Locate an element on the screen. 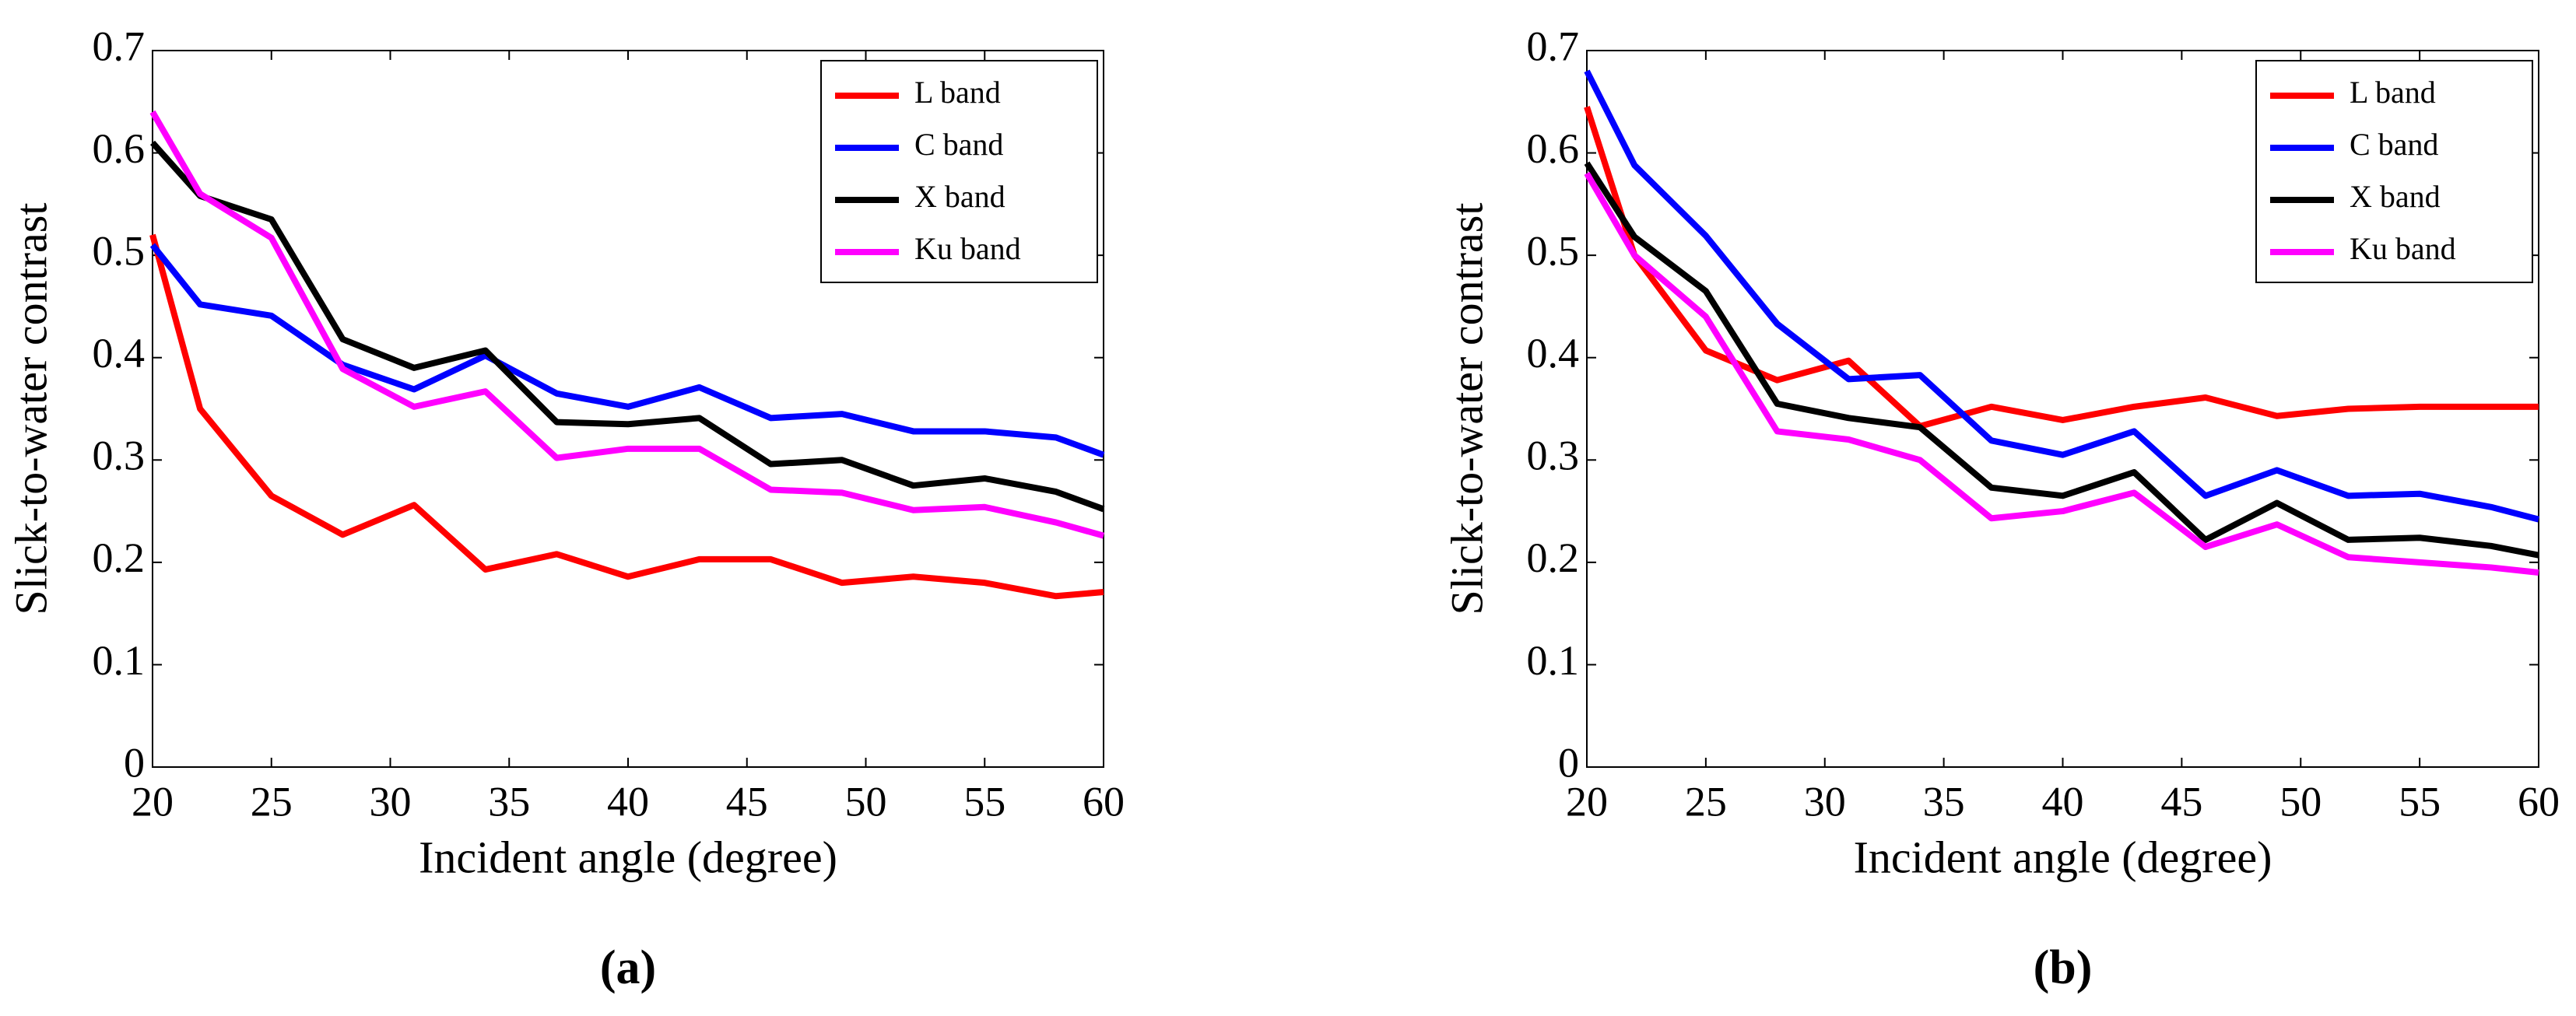 This screenshot has width=2576, height=1016. caption: (b) is located at coordinates (2064, 967).